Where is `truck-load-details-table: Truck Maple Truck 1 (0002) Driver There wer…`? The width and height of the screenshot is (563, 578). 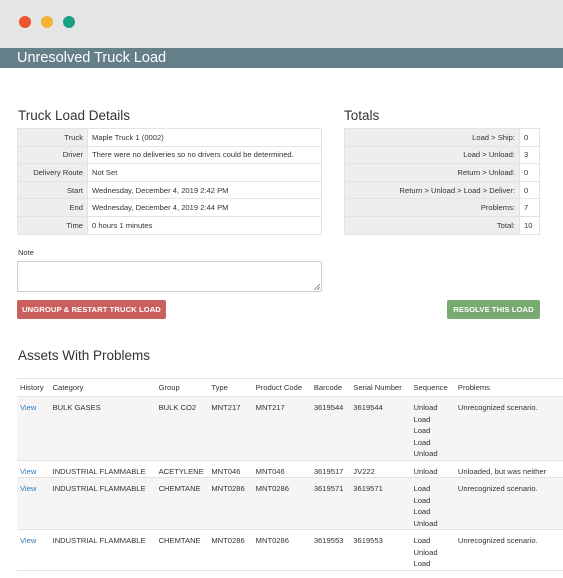
truck-load-details-table: Truck Maple Truck 1 (0002) Driver There wer… is located at coordinates (169, 181).